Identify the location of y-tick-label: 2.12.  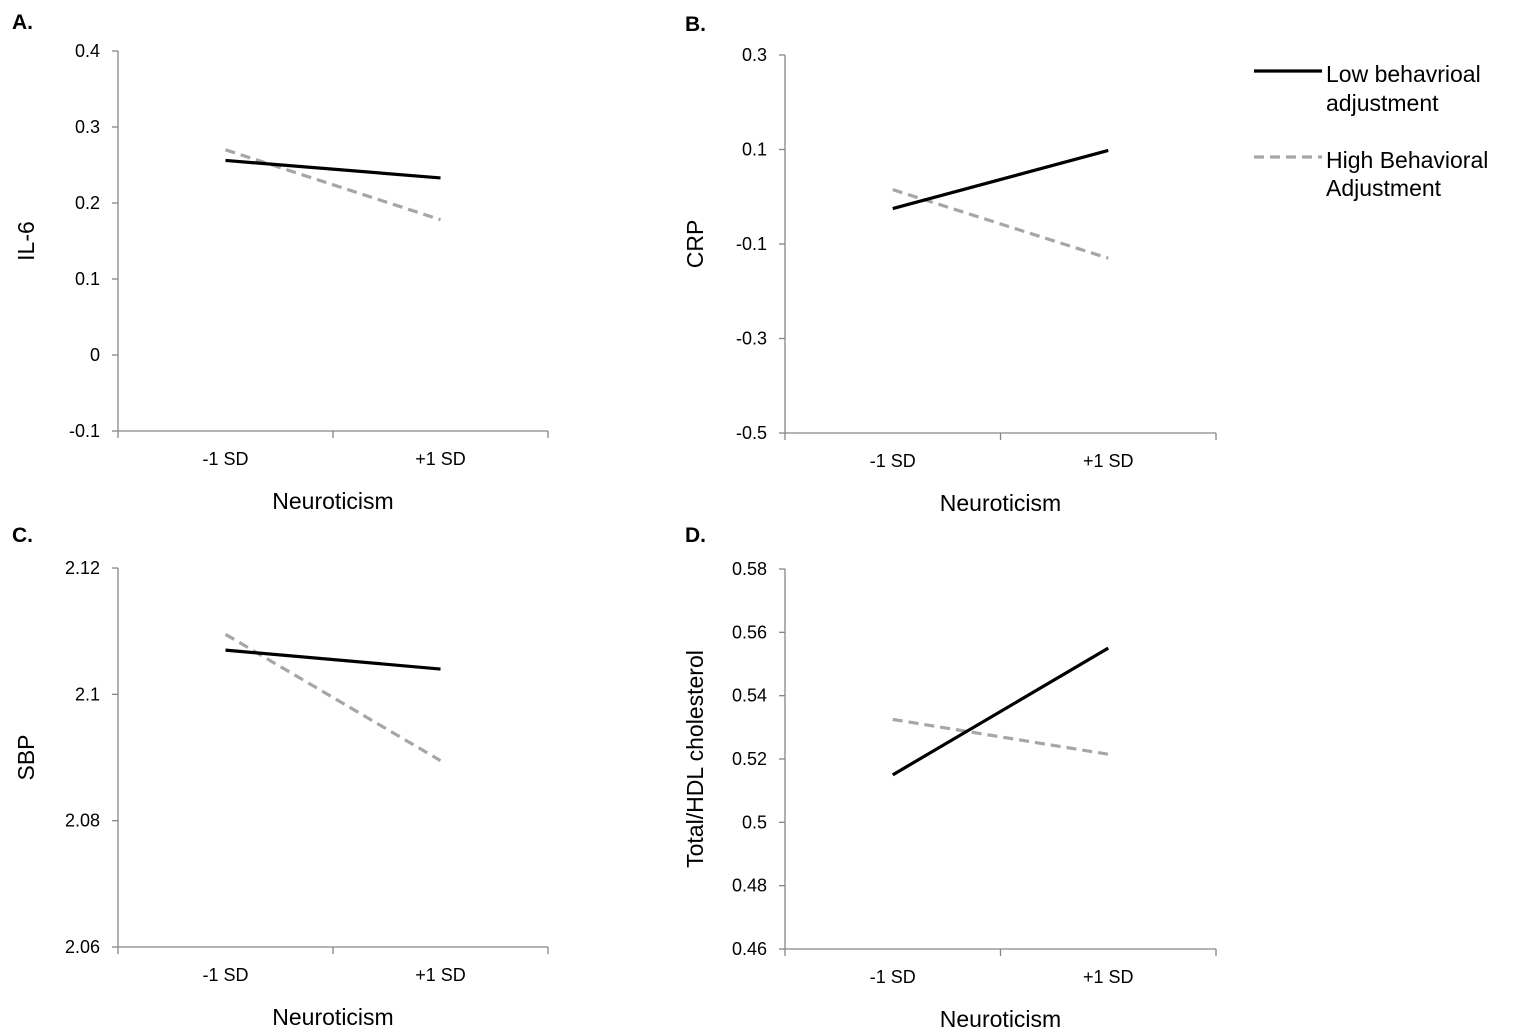
(82, 568).